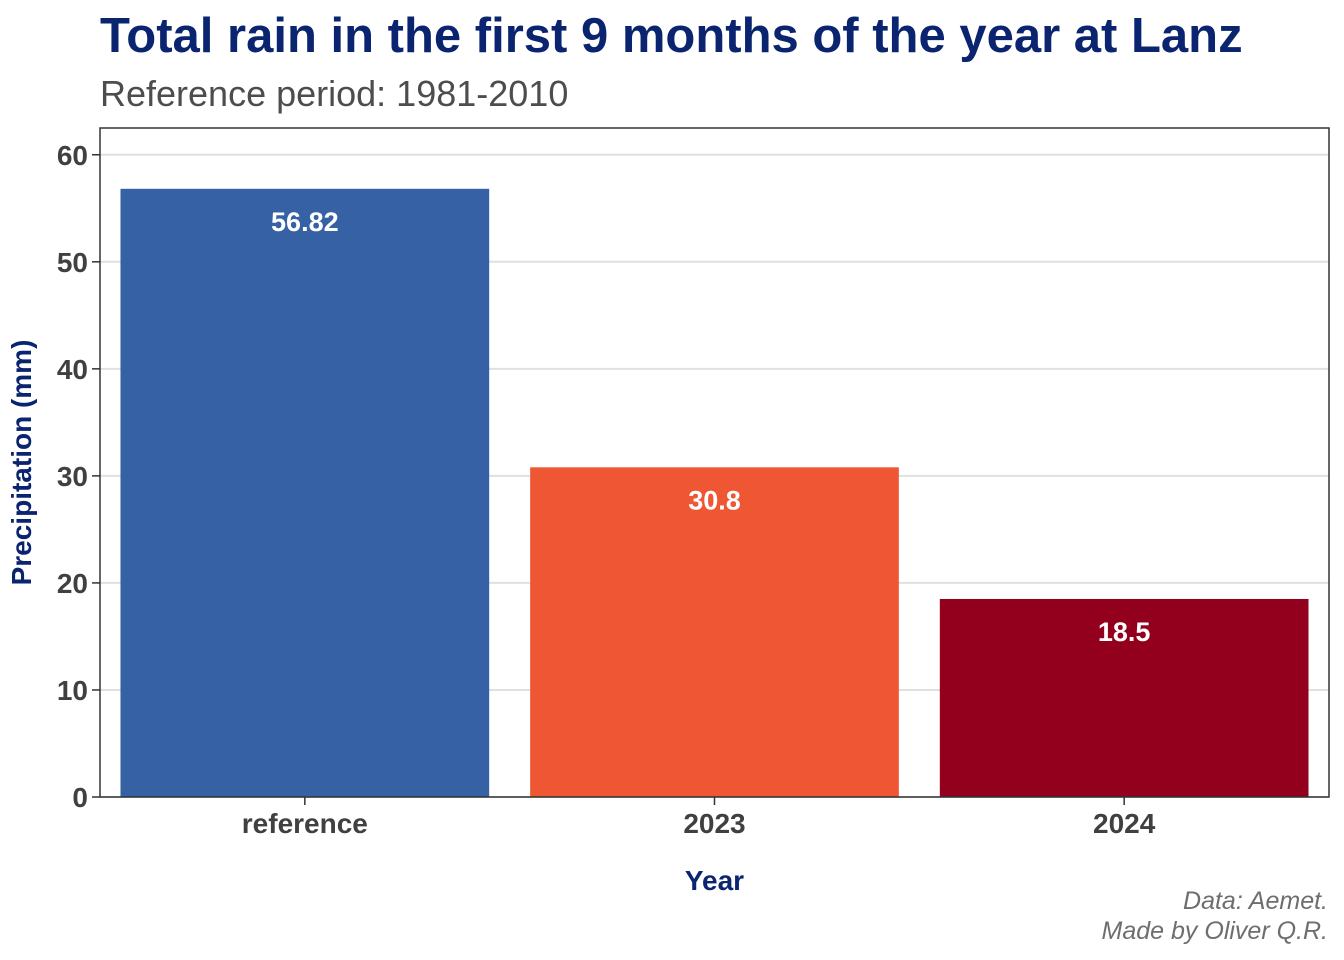  Describe the element at coordinates (1124, 697) in the screenshot. I see `bar-2024` at that location.